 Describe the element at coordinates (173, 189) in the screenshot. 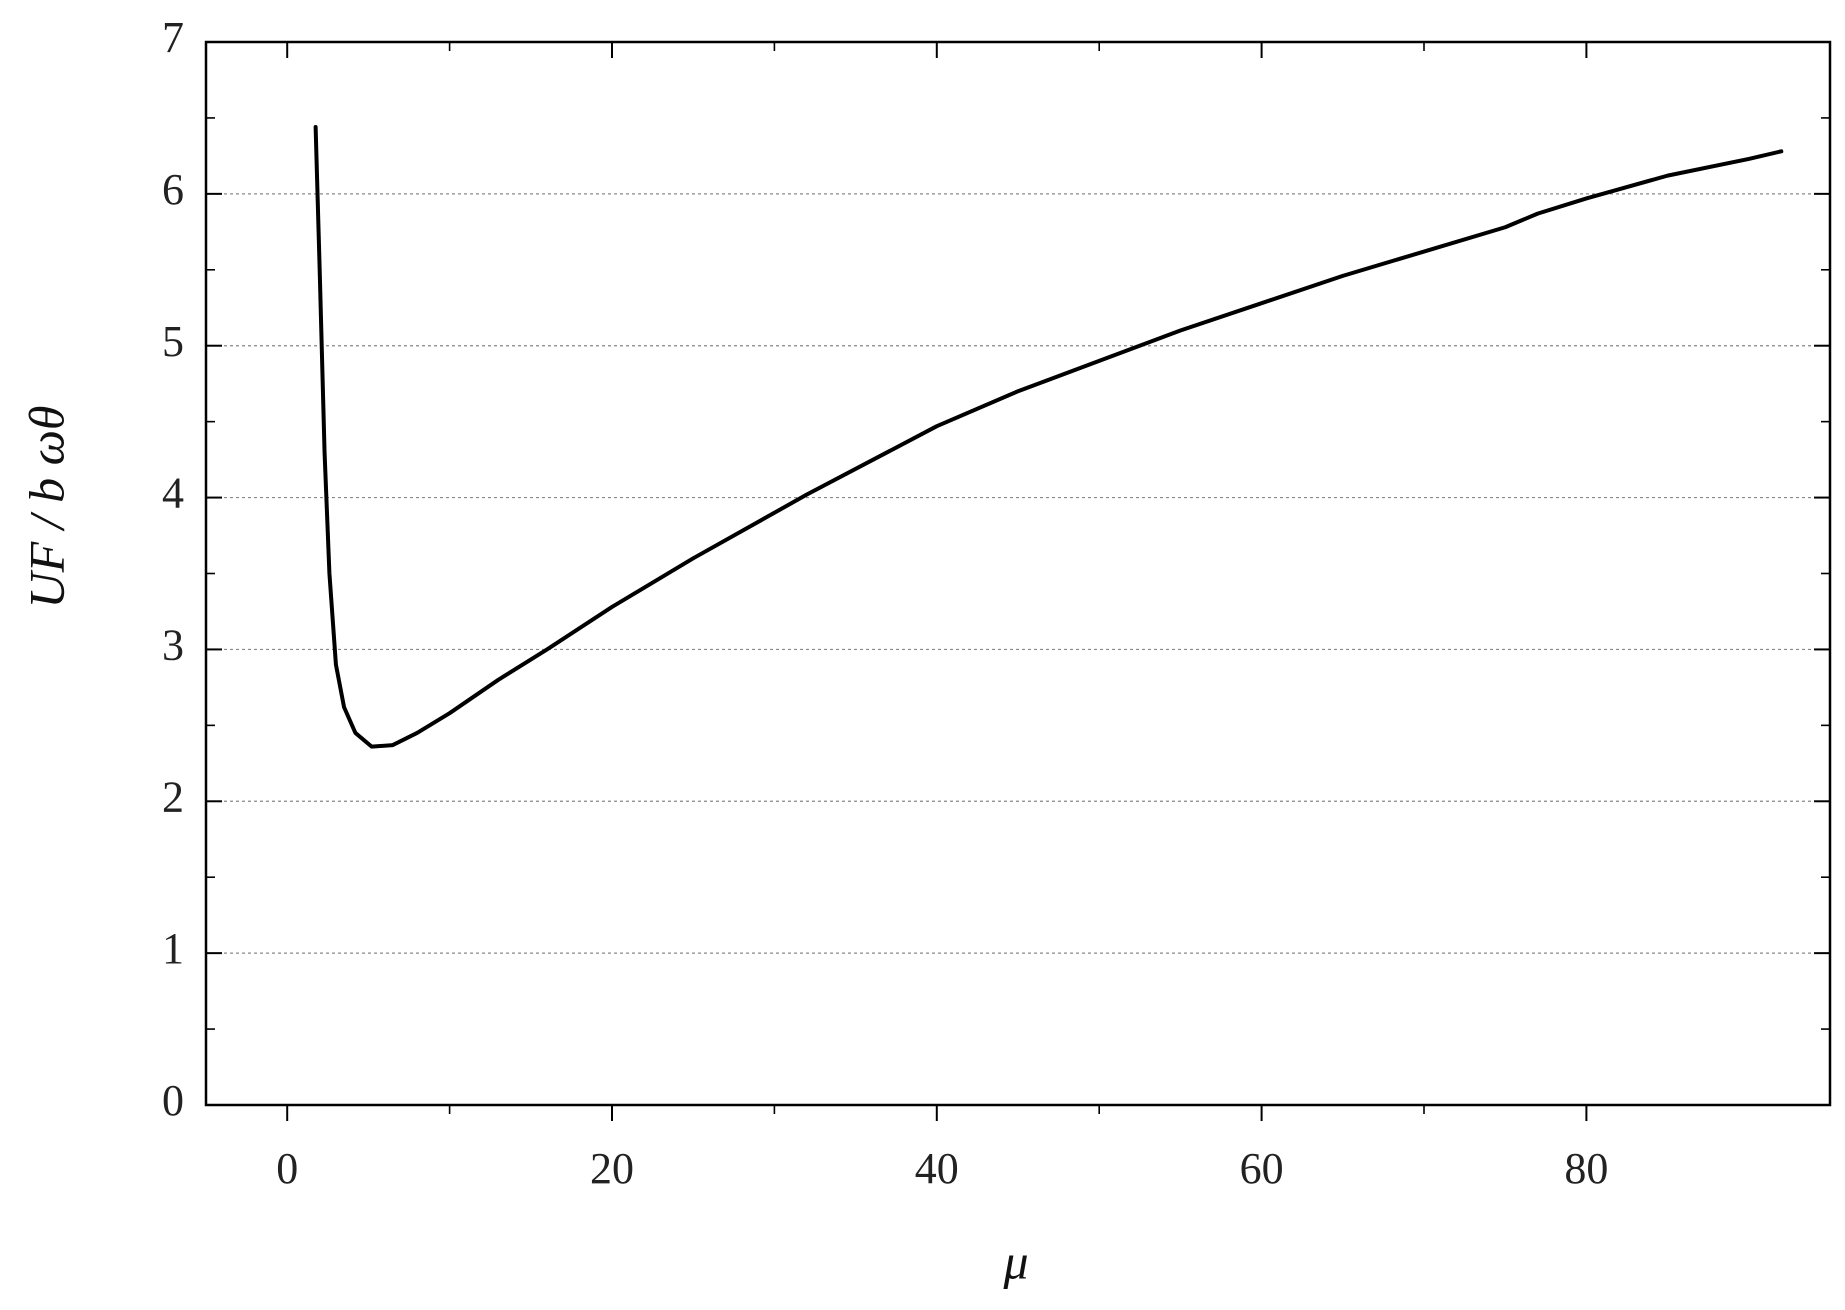

I see `y-tick-label: 6` at that location.